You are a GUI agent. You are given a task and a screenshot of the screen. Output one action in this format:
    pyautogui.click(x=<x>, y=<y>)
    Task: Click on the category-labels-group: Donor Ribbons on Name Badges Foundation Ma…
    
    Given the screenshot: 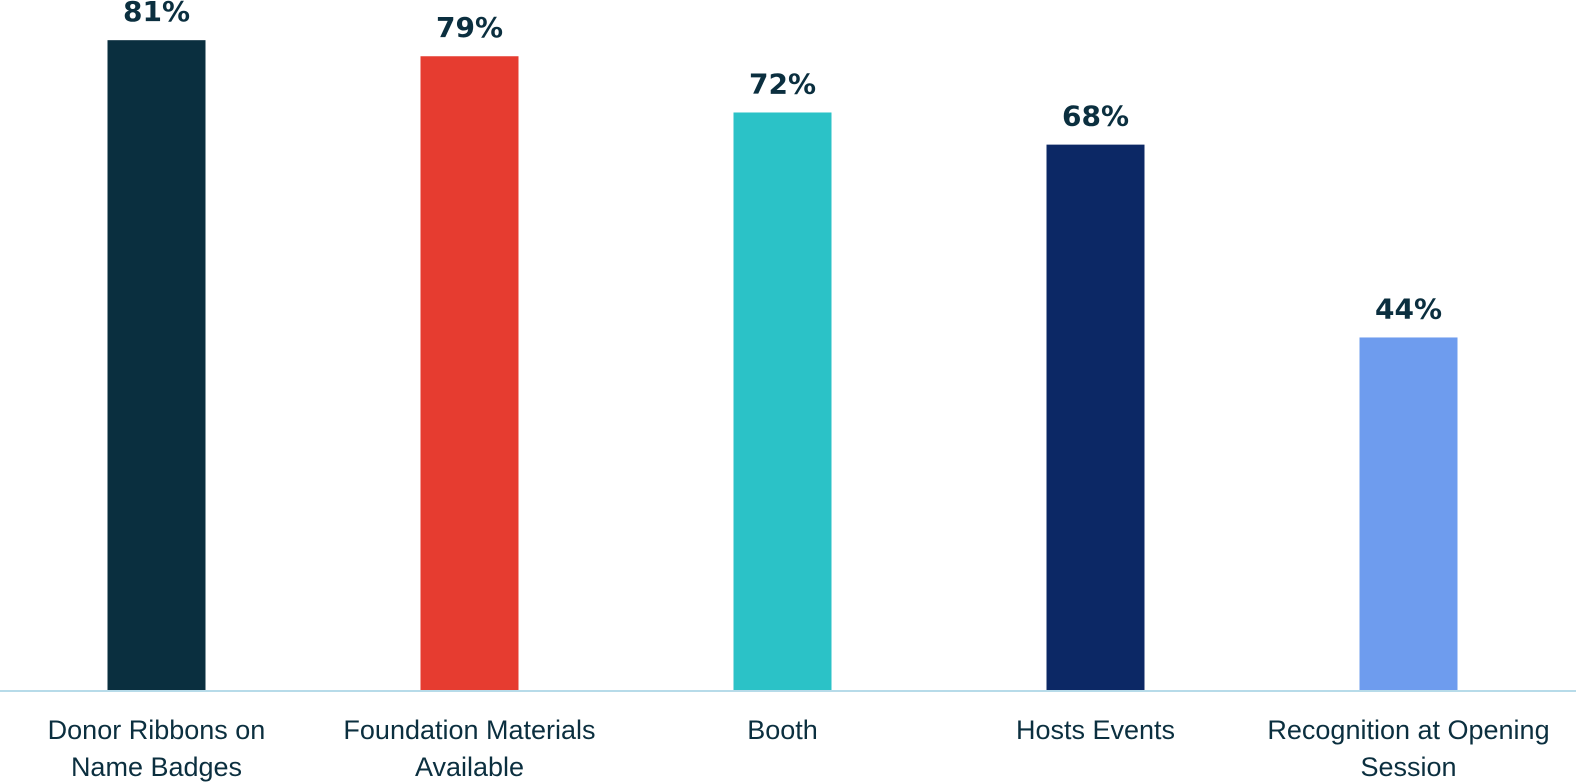 What is the action you would take?
    pyautogui.click(x=799, y=748)
    